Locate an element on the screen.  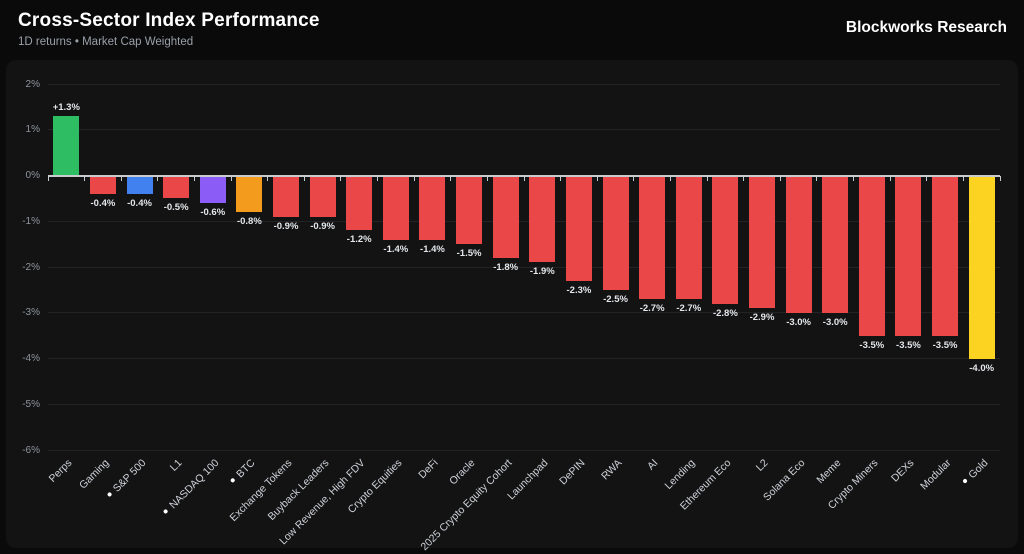
x-axis-category-text: Oracle is located at coordinates (462, 472).